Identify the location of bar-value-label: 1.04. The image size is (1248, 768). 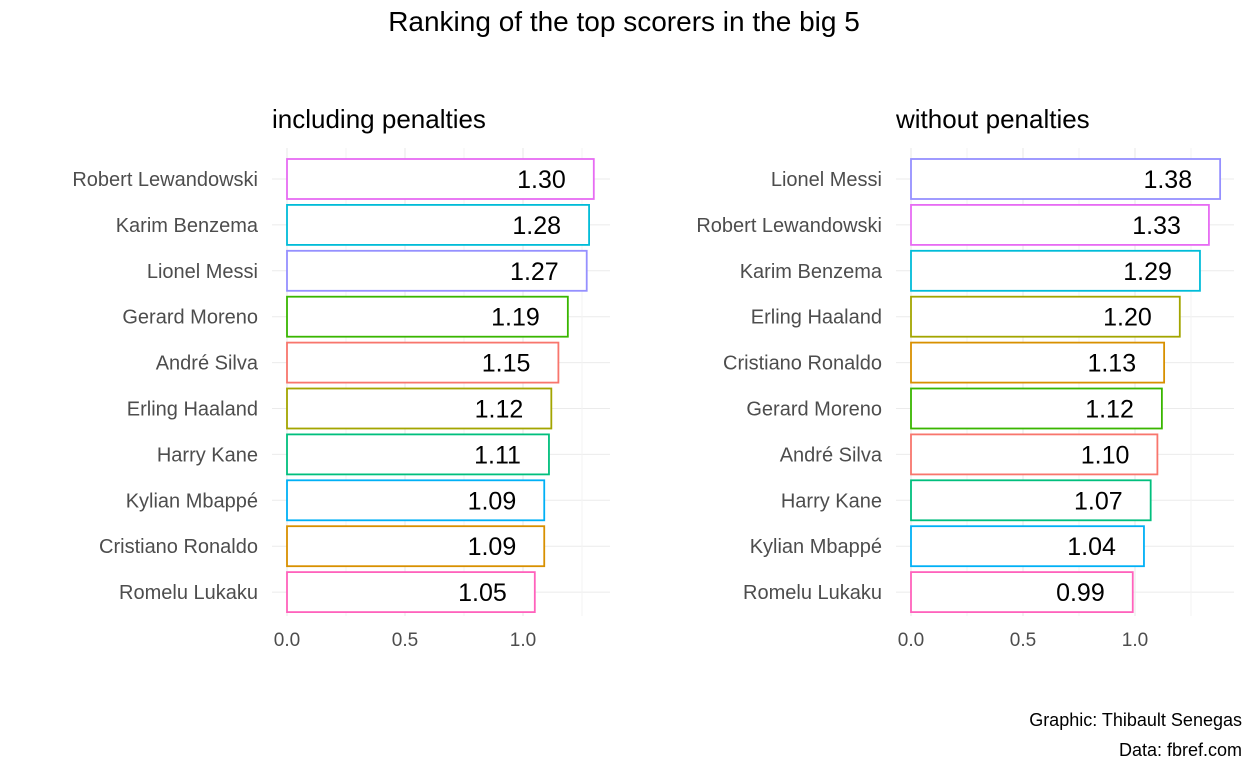
(1091, 547).